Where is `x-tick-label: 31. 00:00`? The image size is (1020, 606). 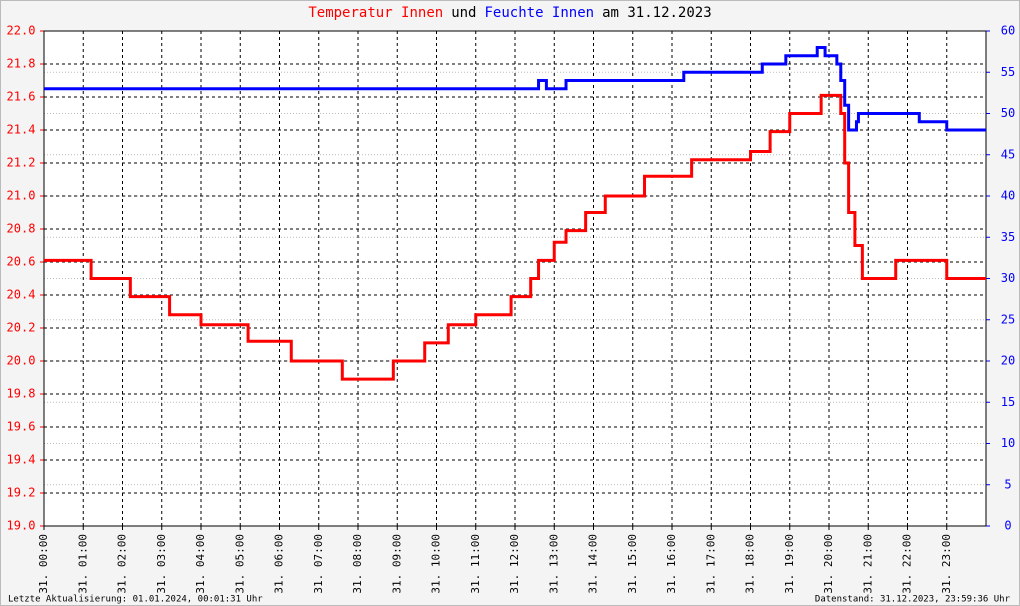
x-tick-label: 31. 00:00 is located at coordinates (43, 564).